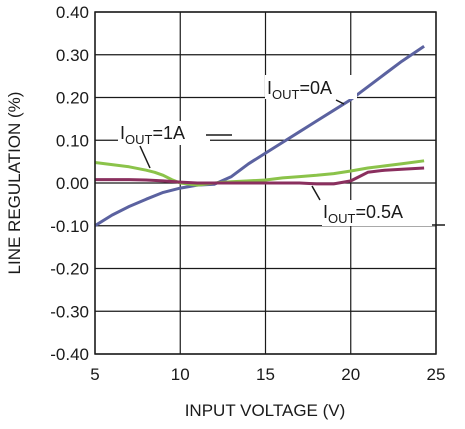  Describe the element at coordinates (340, 102) in the screenshot. I see `leader-0a` at that location.